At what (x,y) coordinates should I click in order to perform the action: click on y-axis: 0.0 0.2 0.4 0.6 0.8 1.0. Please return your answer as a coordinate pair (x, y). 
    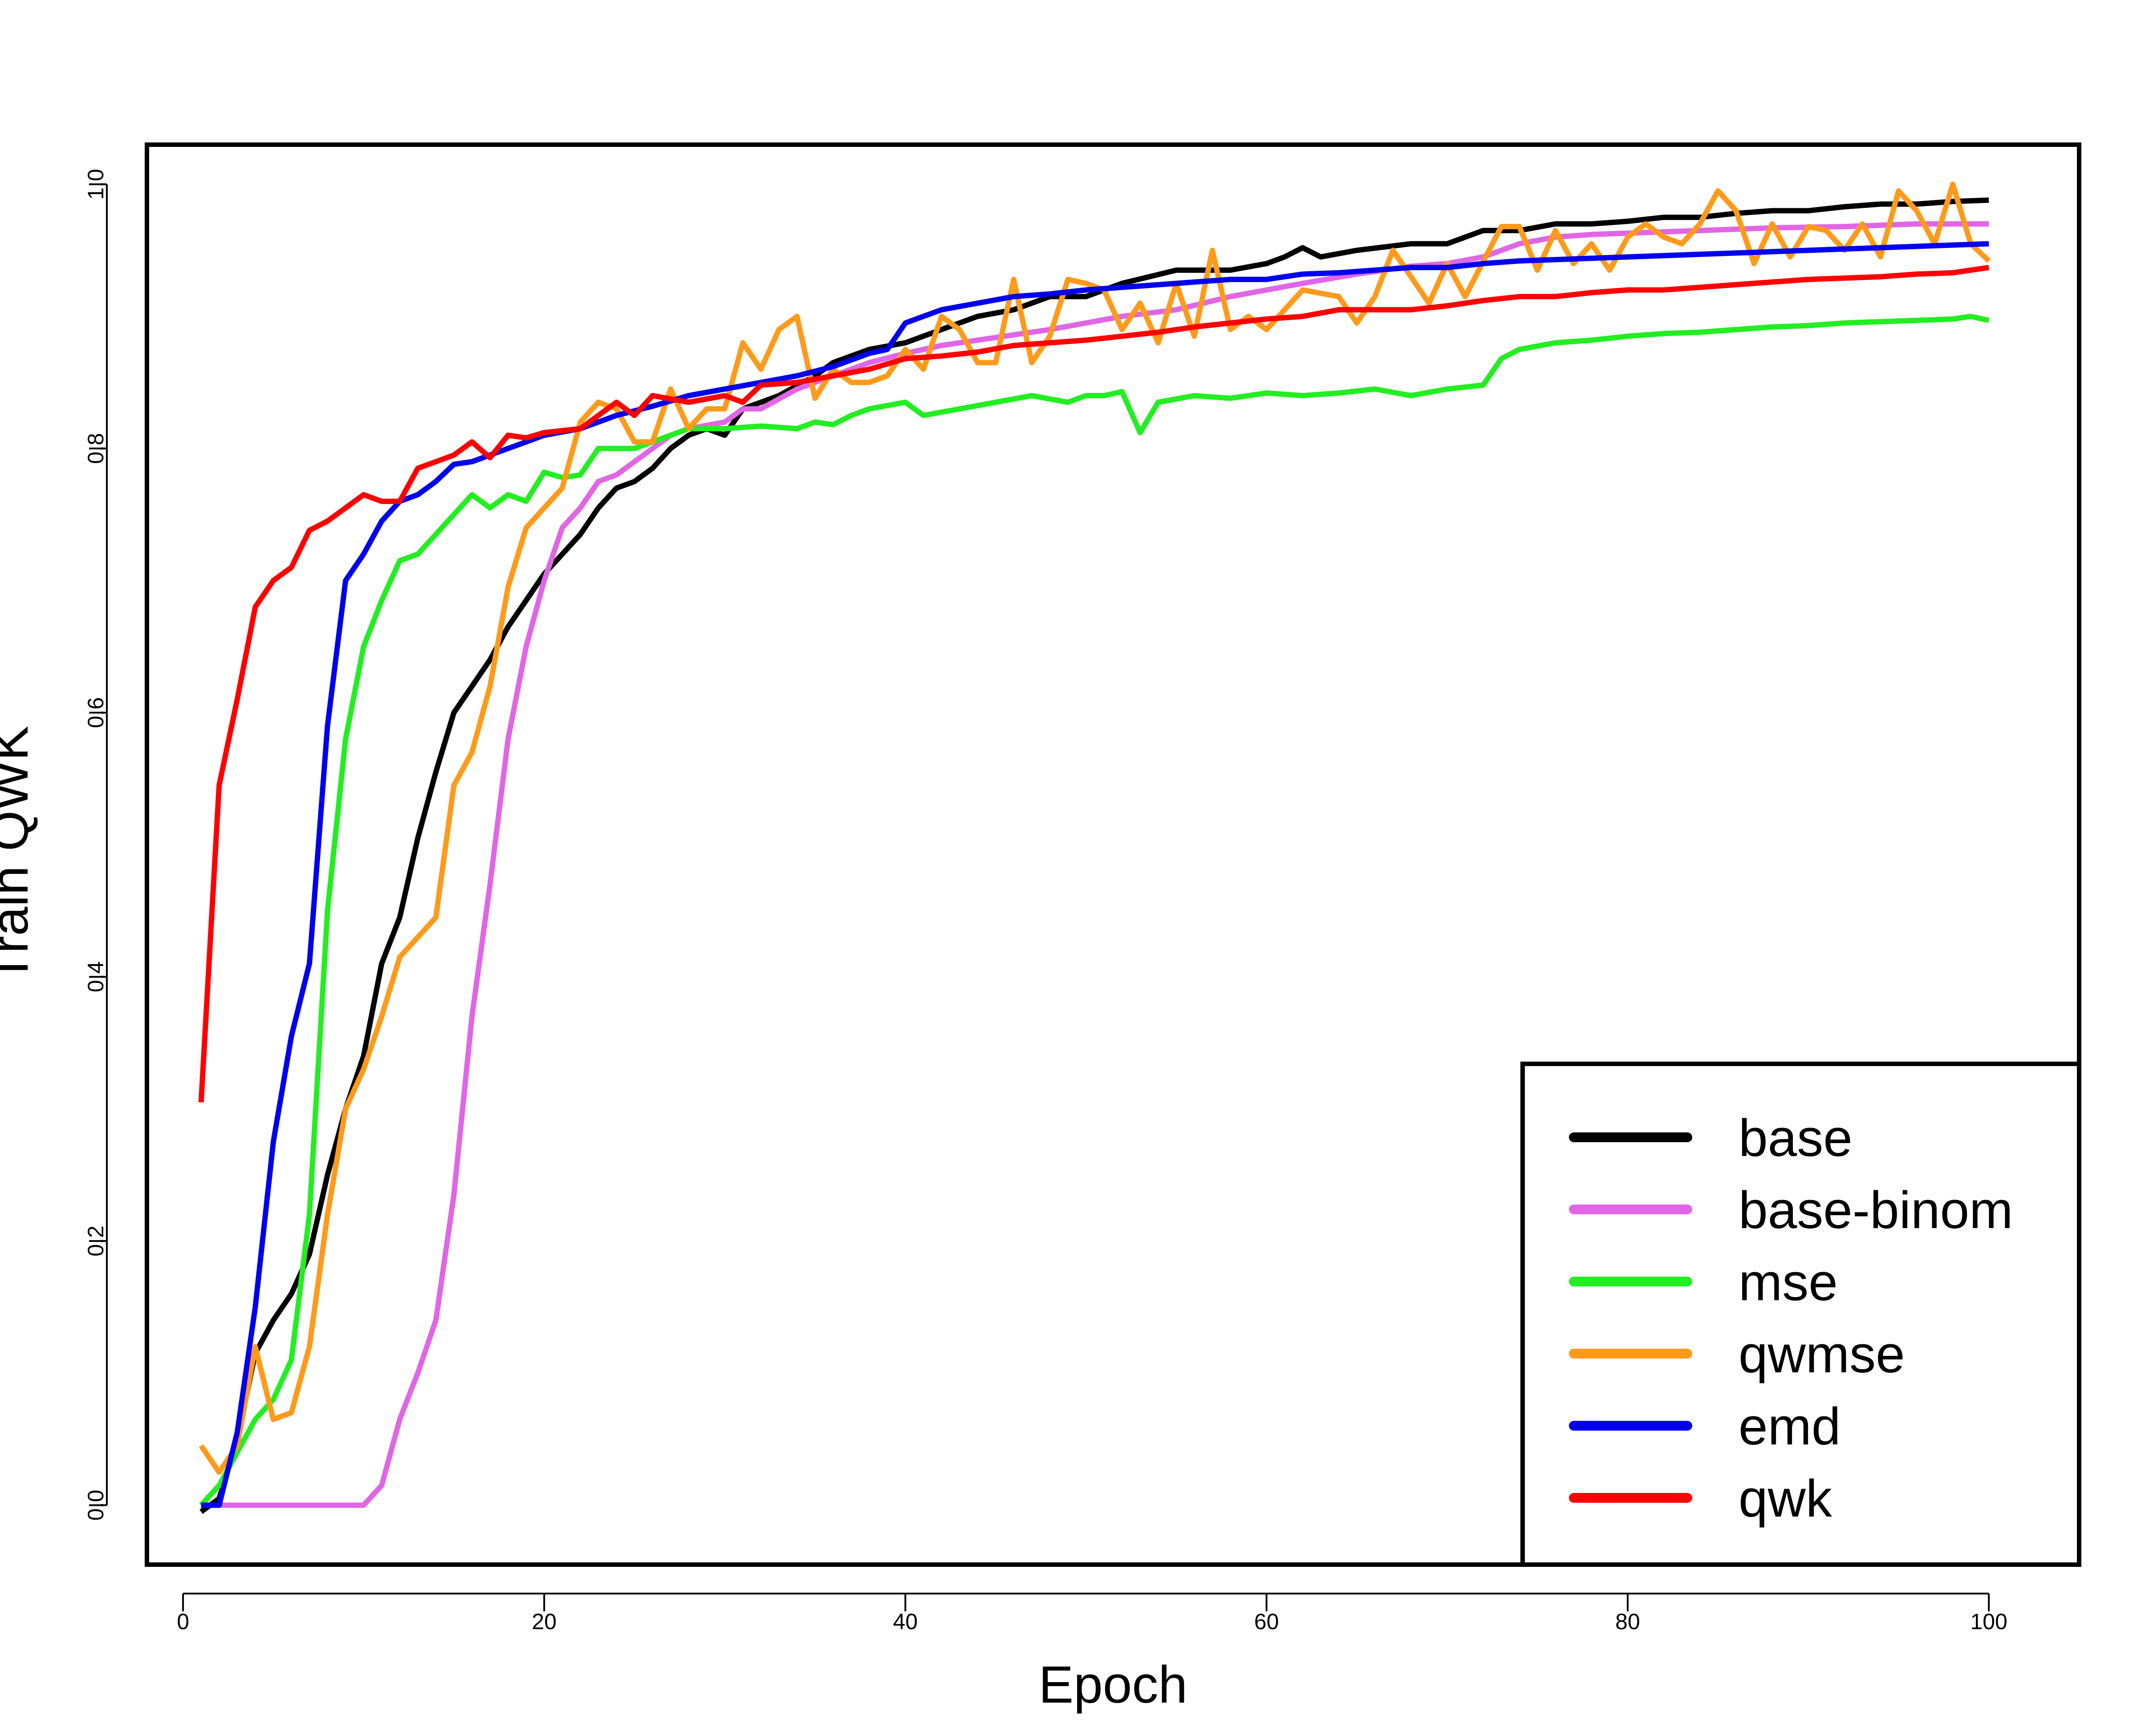
    Looking at the image, I should click on (95, 845).